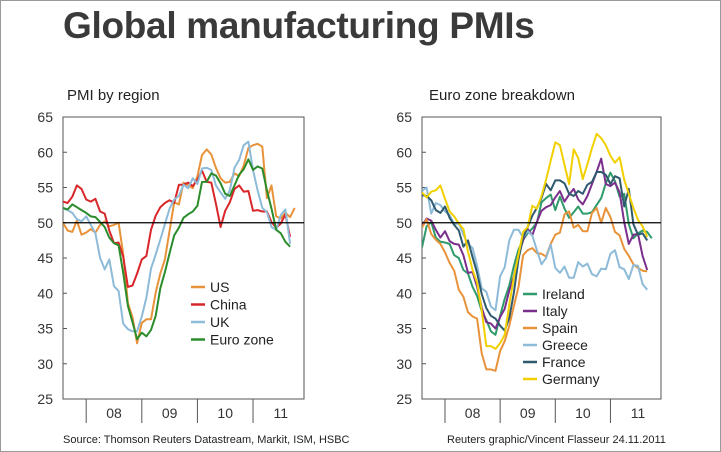 This screenshot has width=721, height=452. I want to click on chart-title: PMI by region, so click(113, 95).